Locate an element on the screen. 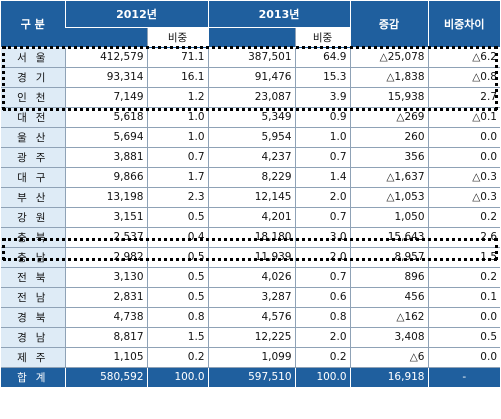 This screenshot has width=501, height=419. row-2013-share: 64.9 is located at coordinates (322, 57).